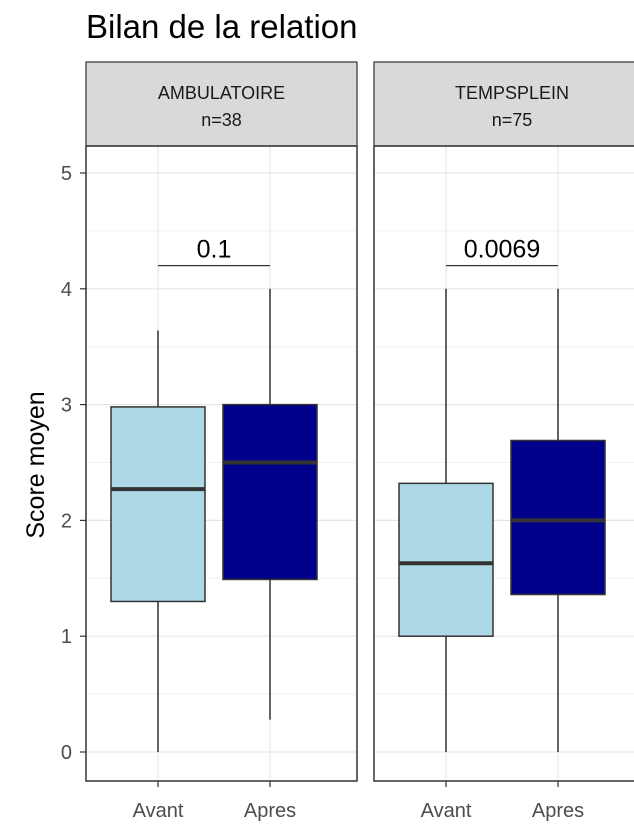 The image size is (634, 826). What do you see at coordinates (66, 174) in the screenshot?
I see `y-tick-label: 5` at bounding box center [66, 174].